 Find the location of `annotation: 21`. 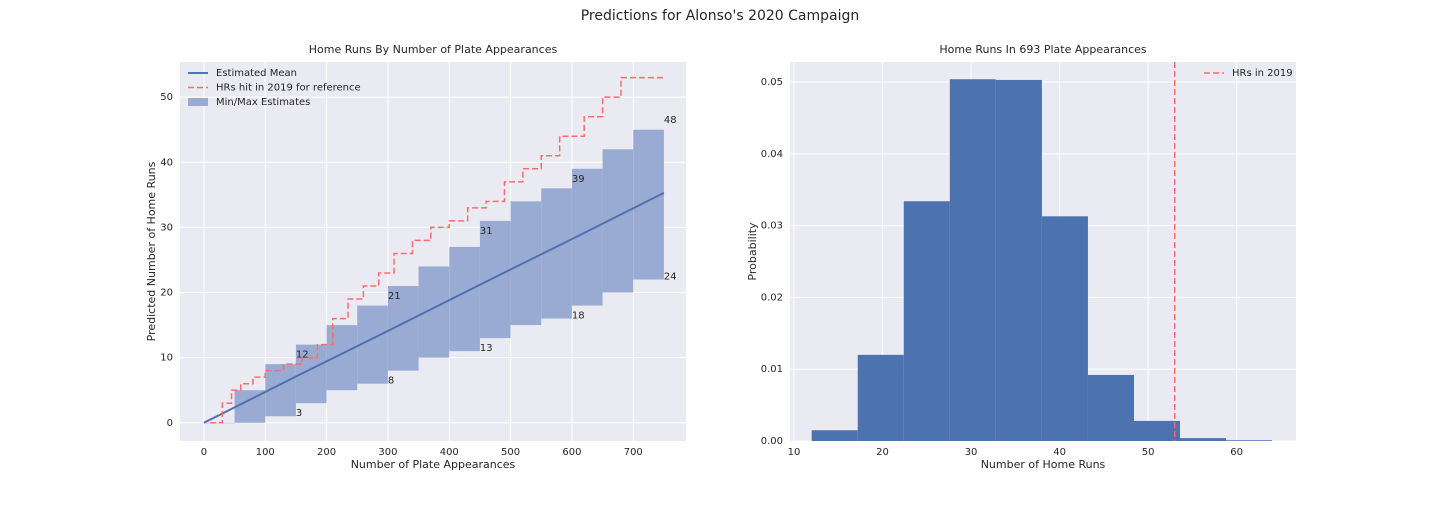

annotation: 21 is located at coordinates (394, 296).